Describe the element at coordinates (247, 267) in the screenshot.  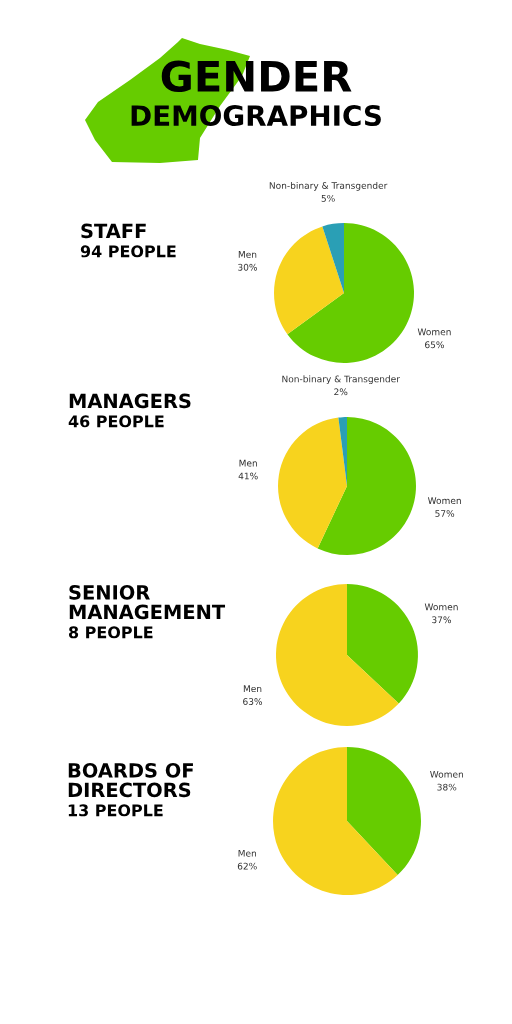
I see `data-label: 30%` at that location.